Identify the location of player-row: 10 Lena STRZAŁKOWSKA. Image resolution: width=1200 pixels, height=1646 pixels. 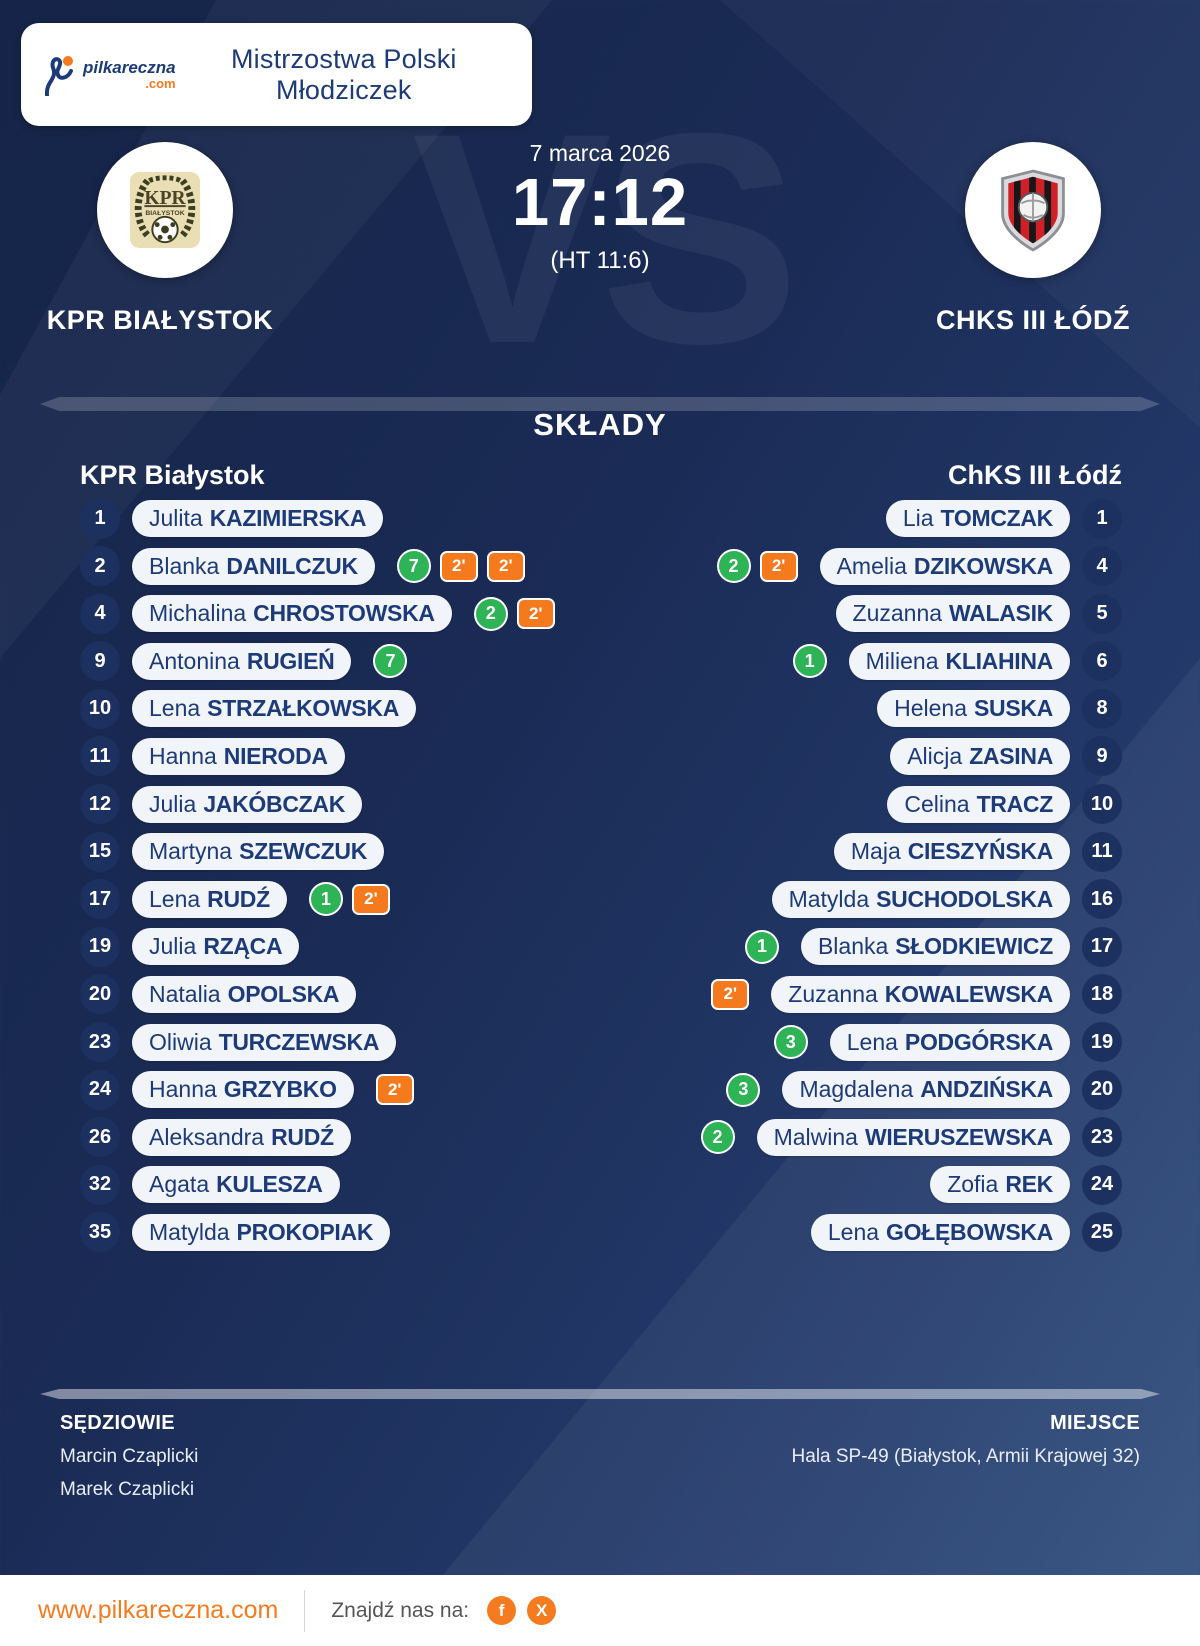
(341, 708).